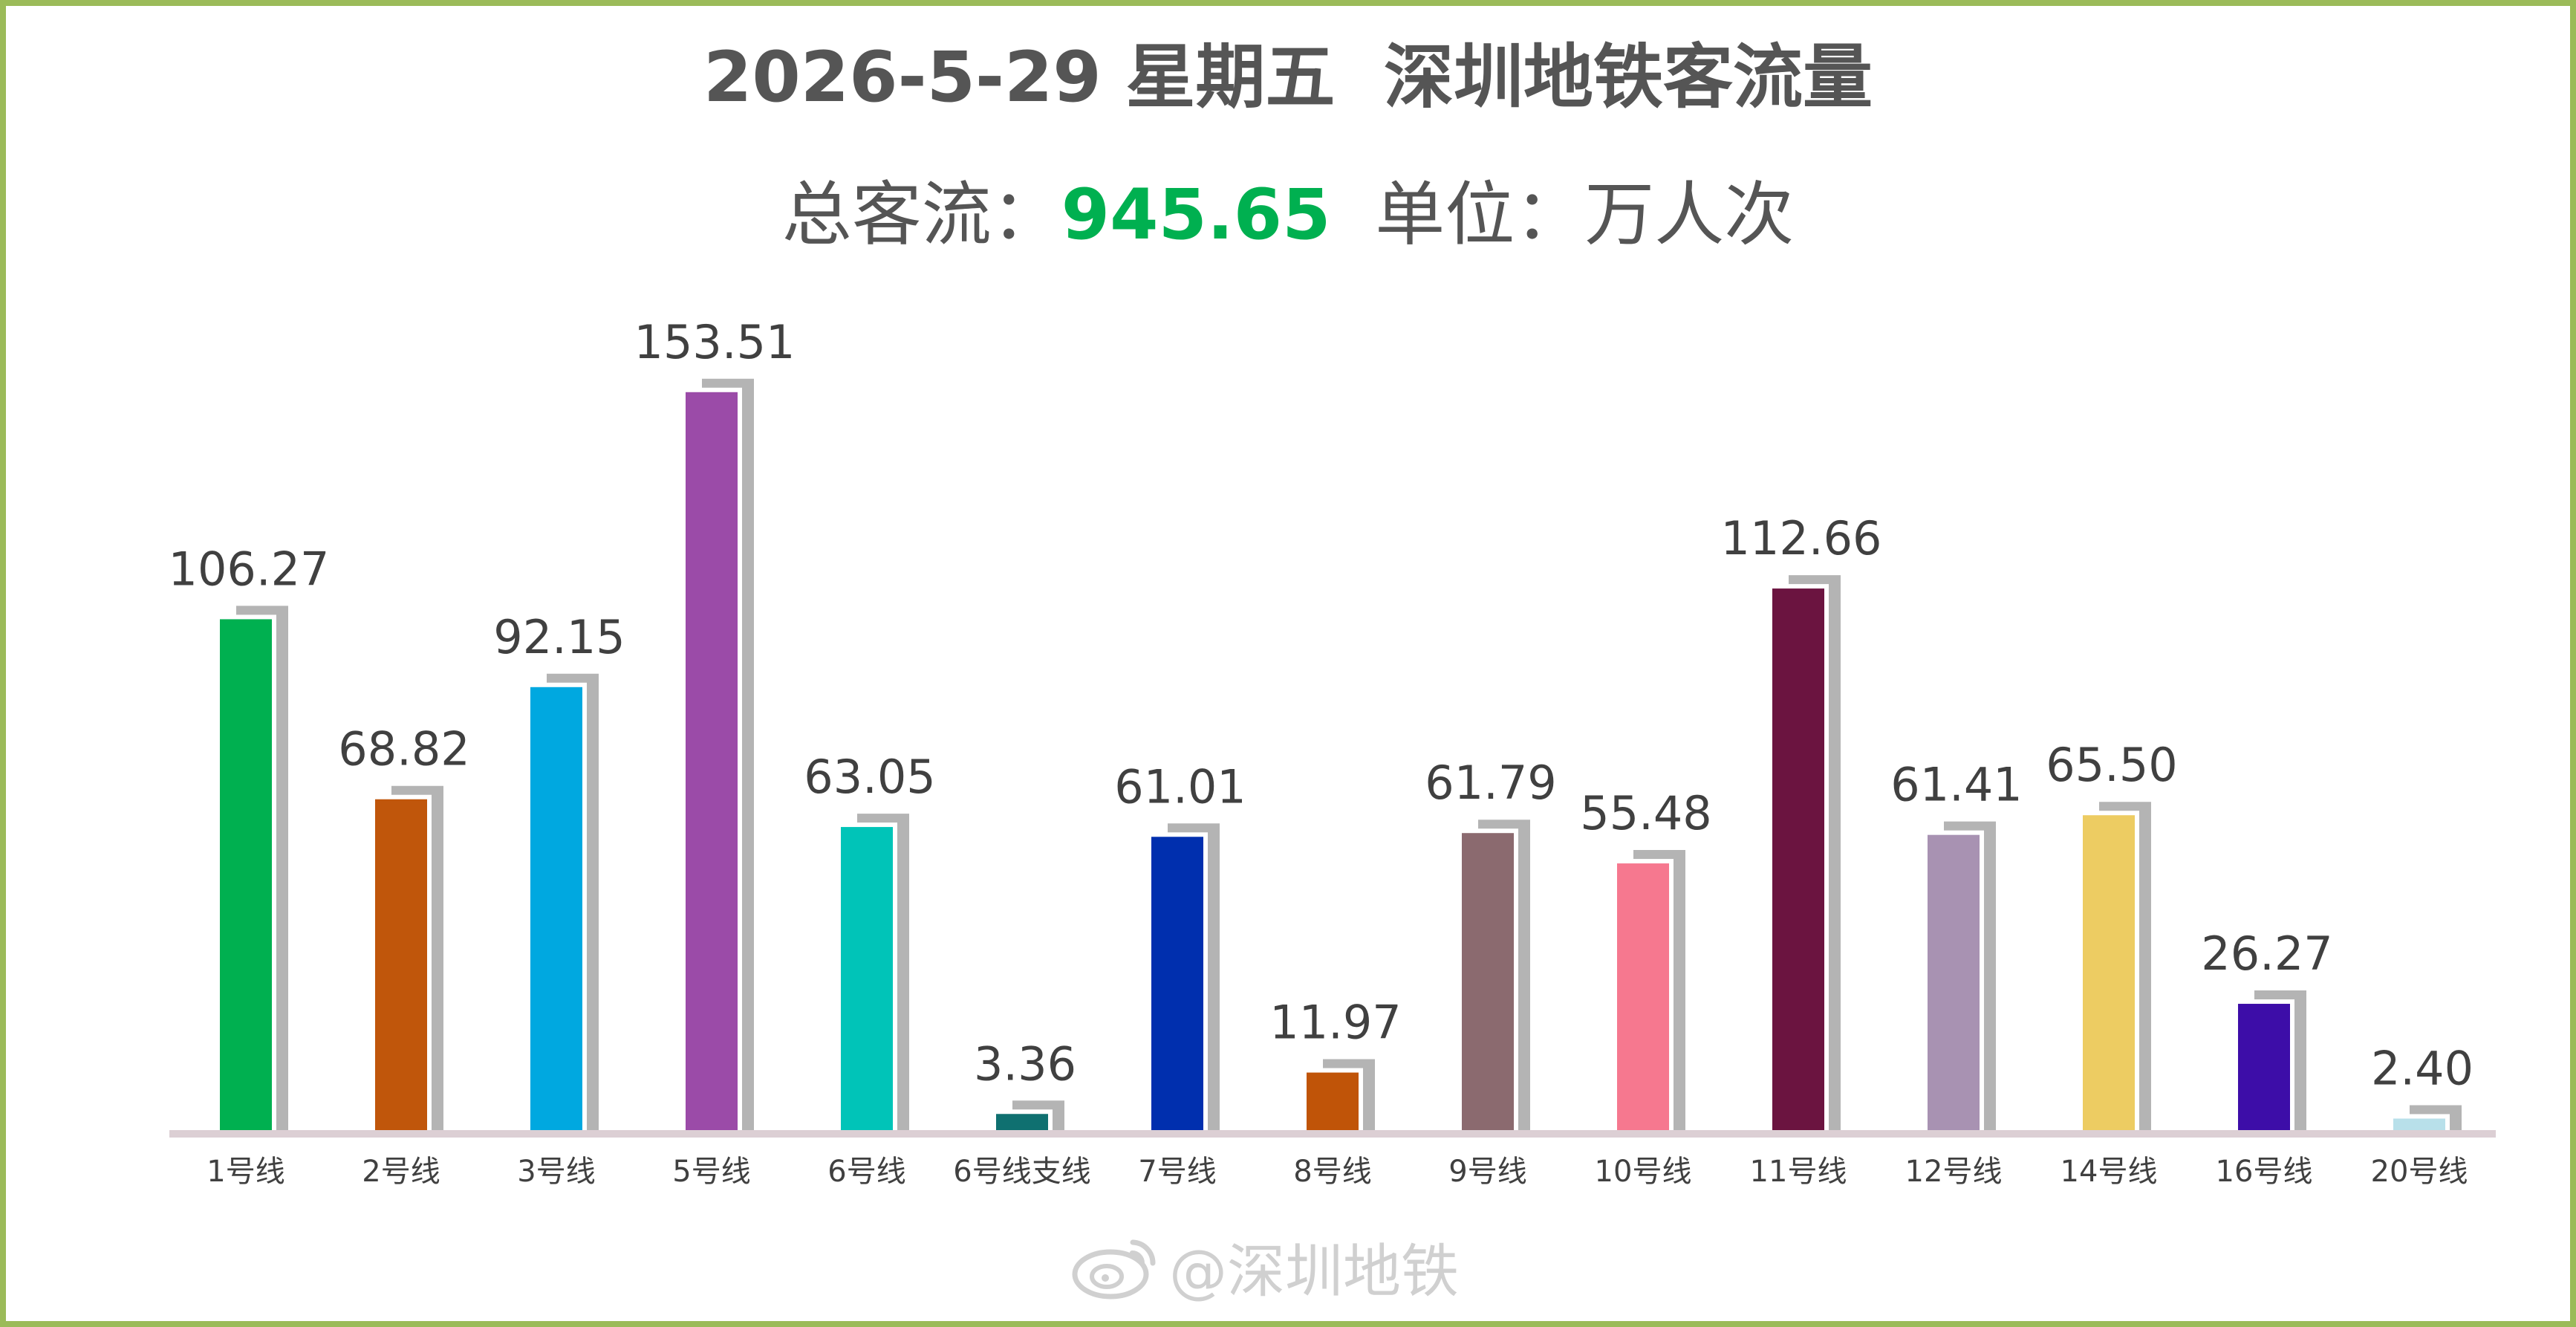 Image resolution: width=2576 pixels, height=1327 pixels. Describe the element at coordinates (1802, 538) in the screenshot. I see `data-label-10: 112.66` at that location.